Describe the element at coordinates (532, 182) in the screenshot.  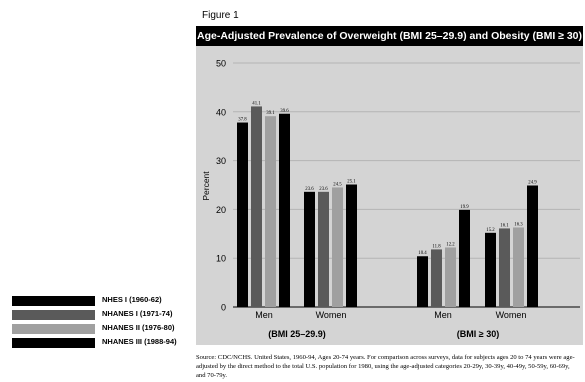
I see `data-label: 24.9` at that location.